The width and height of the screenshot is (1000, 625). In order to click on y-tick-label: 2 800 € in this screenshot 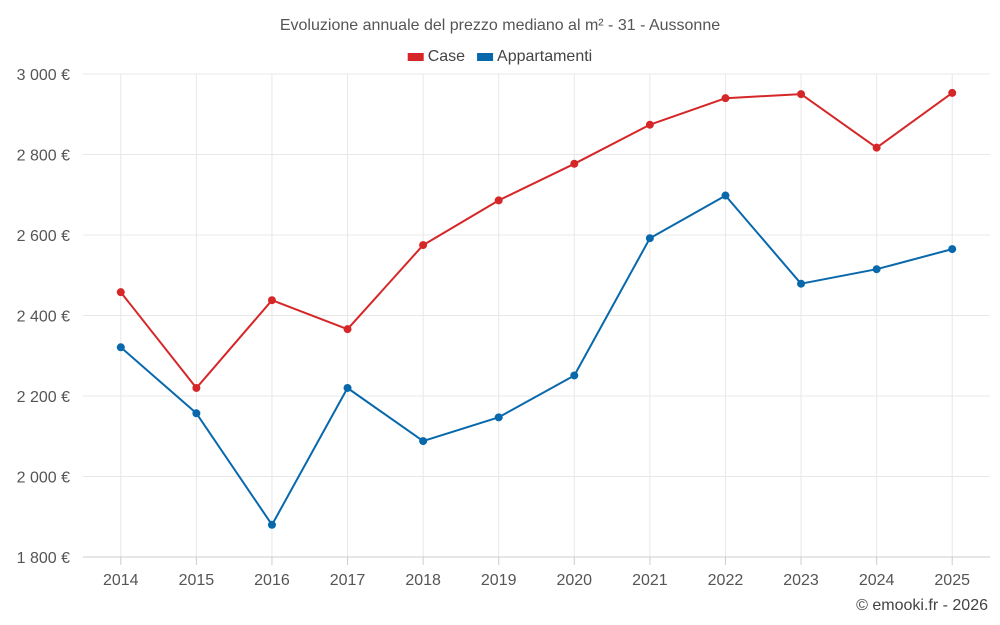, I will do `click(43, 156)`.